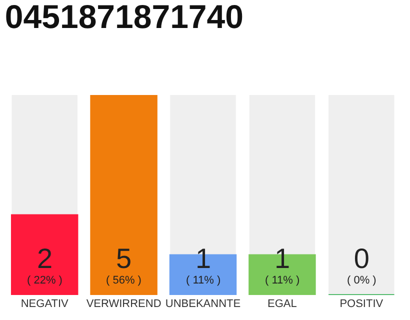 The width and height of the screenshot is (410, 320). What do you see at coordinates (124, 17) in the screenshot?
I see `chart-title: 0451871871740` at bounding box center [124, 17].